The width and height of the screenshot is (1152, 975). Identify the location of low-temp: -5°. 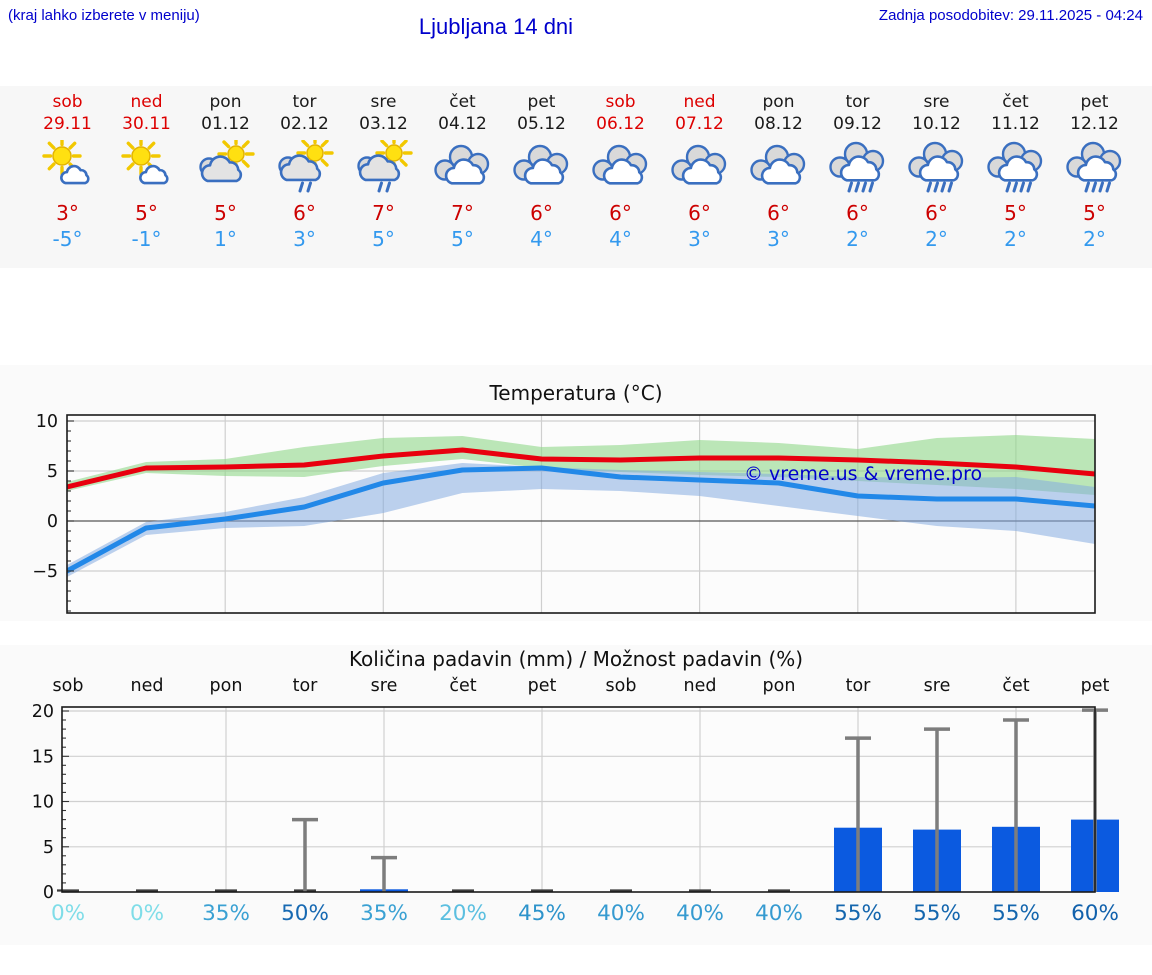
(67, 239).